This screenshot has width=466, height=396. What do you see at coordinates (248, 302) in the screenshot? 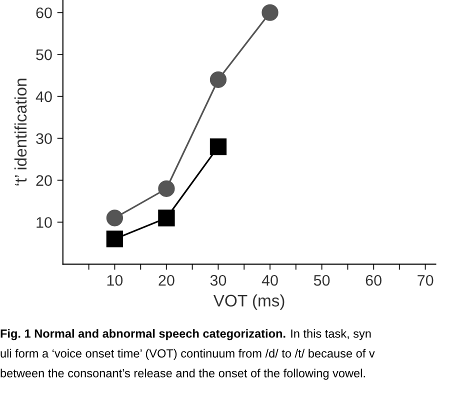
I see `x-axis-title: VOT (ms)` at bounding box center [248, 302].